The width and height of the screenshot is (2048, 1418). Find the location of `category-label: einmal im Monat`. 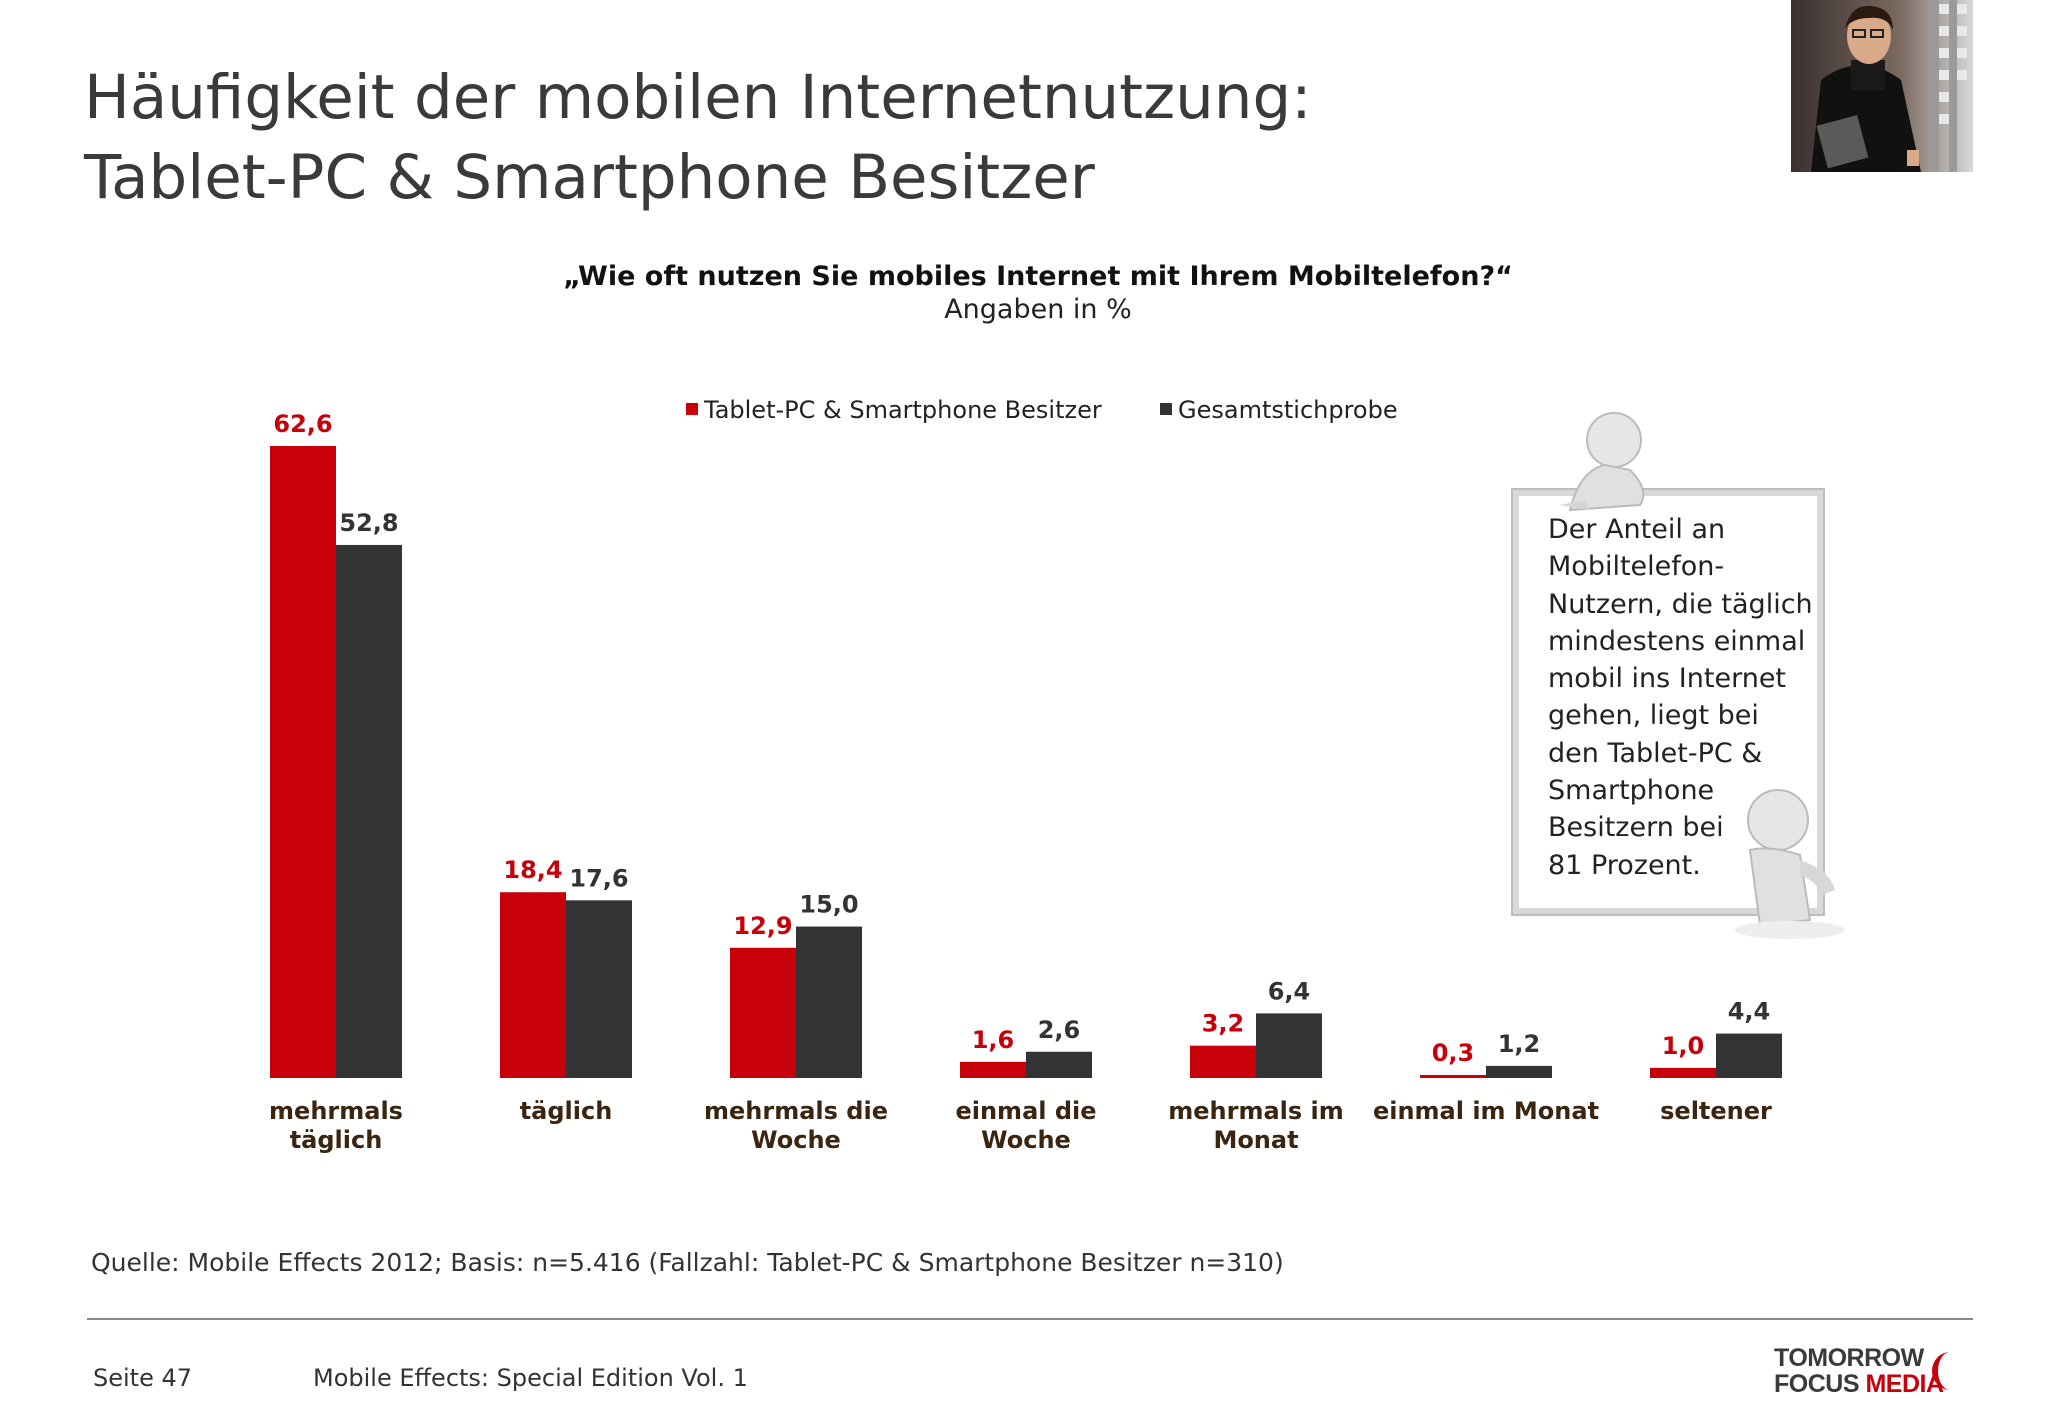

category-label: einmal im Monat is located at coordinates (1486, 1111).